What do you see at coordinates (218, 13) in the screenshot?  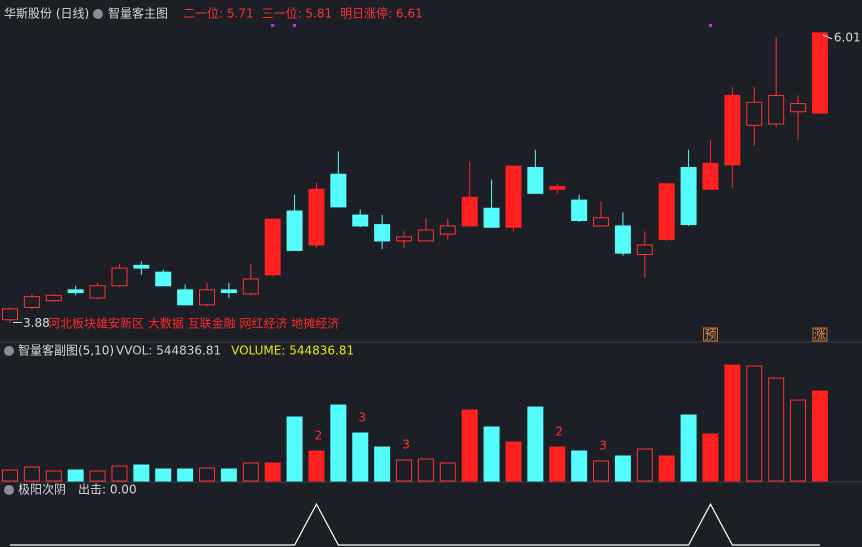 I see `readout: 二一位: 5.71` at bounding box center [218, 13].